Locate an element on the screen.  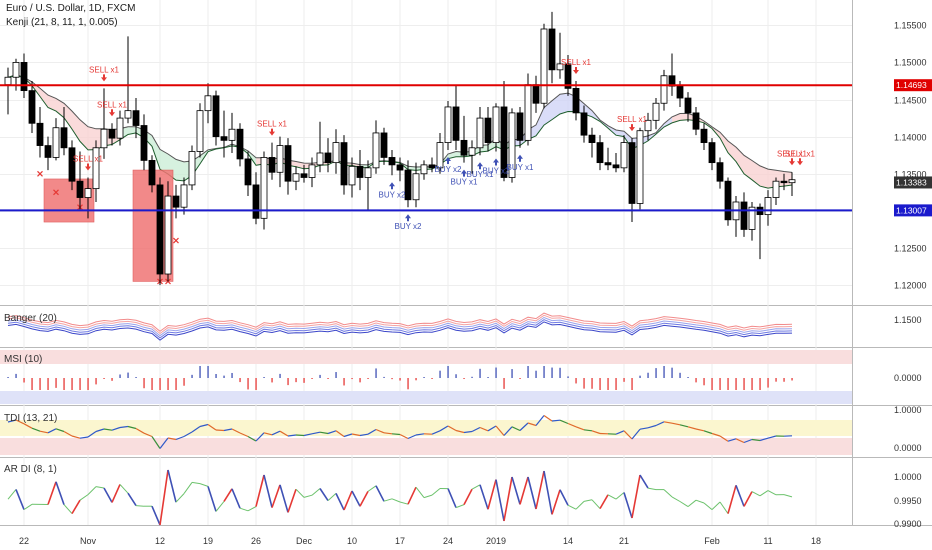
buy-signal-label: BUY x2 is located at coordinates (393, 194).